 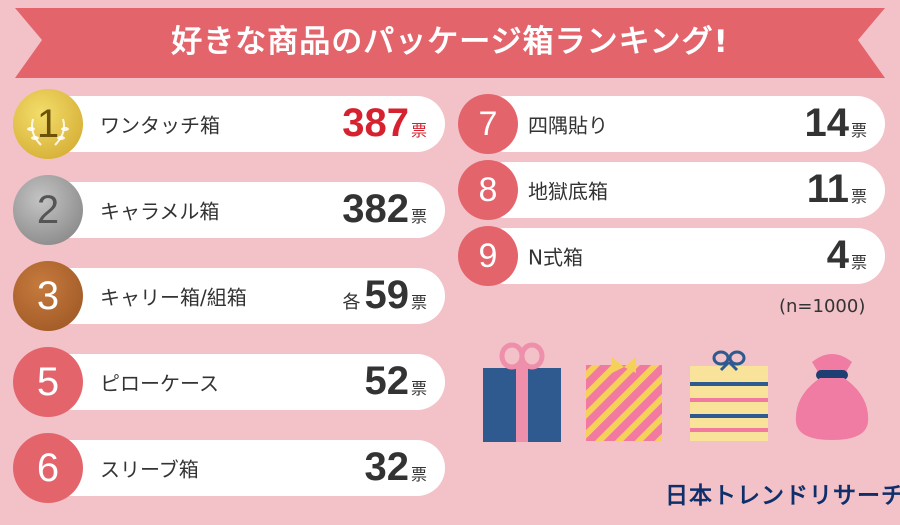 I want to click on ranking-row-3: キャリー箱/組箱 各 59 票, so click(x=242, y=296).